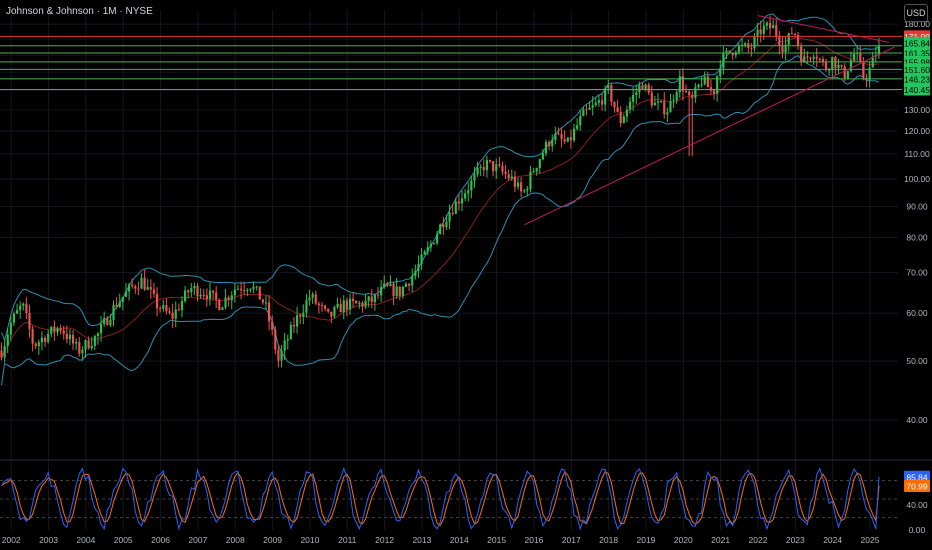 The height and width of the screenshot is (550, 932). Describe the element at coordinates (917, 110) in the screenshot. I see `y-tick-label: 130.00` at that location.